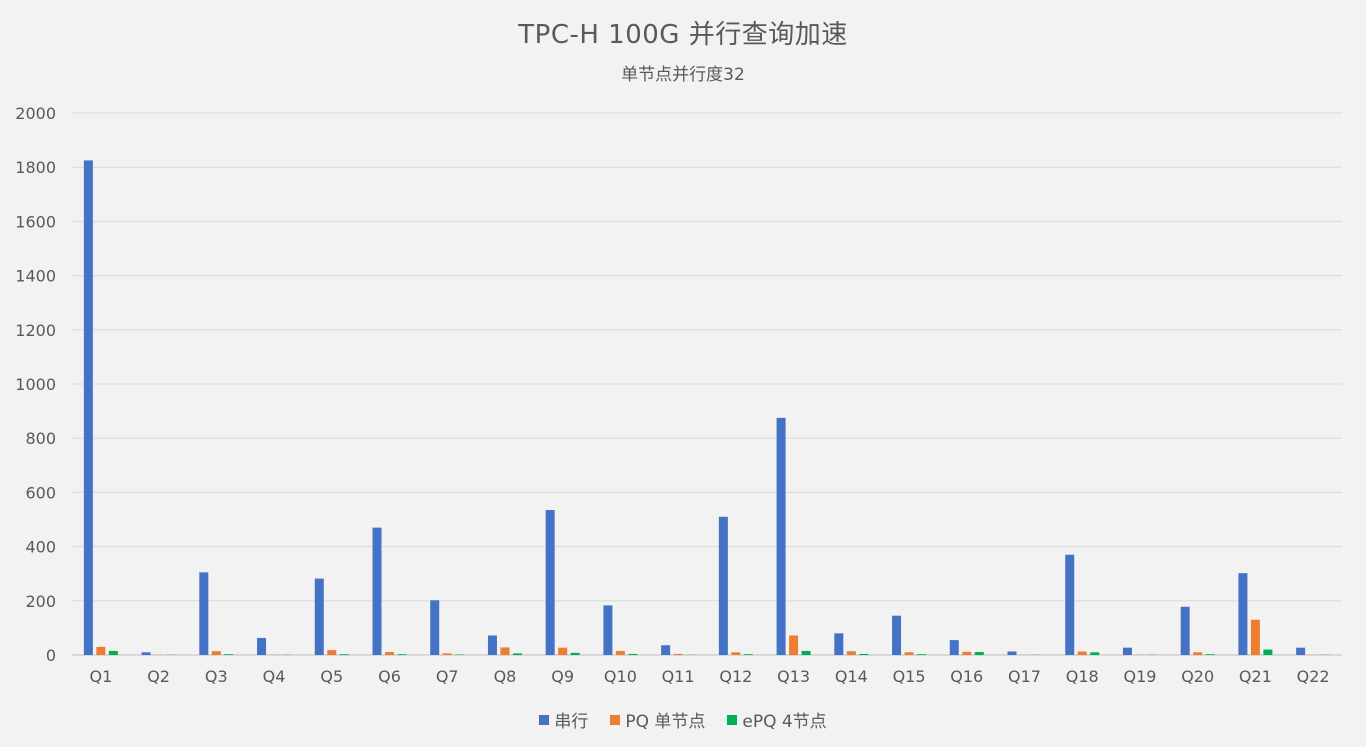 This screenshot has height=747, width=1366. I want to click on x-tick-label-q18: Q18, so click(1082, 676).